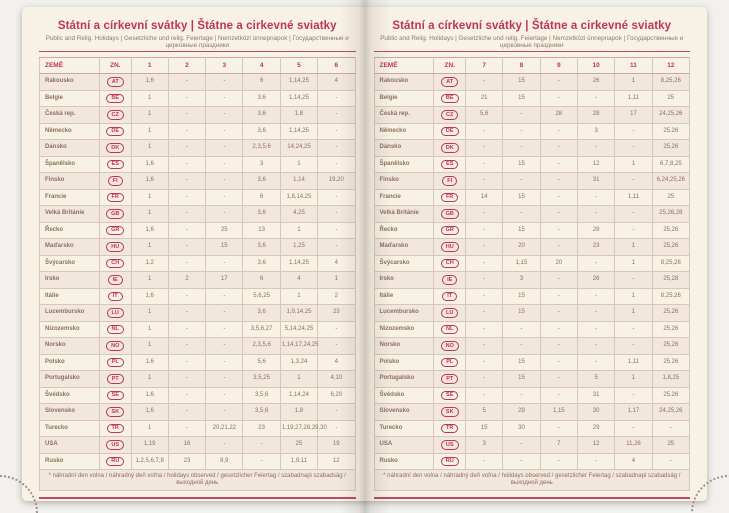 This screenshot has height=513, width=729. What do you see at coordinates (261, 412) in the screenshot?
I see `holiday-dates-cell: 3,5,6` at bounding box center [261, 412].